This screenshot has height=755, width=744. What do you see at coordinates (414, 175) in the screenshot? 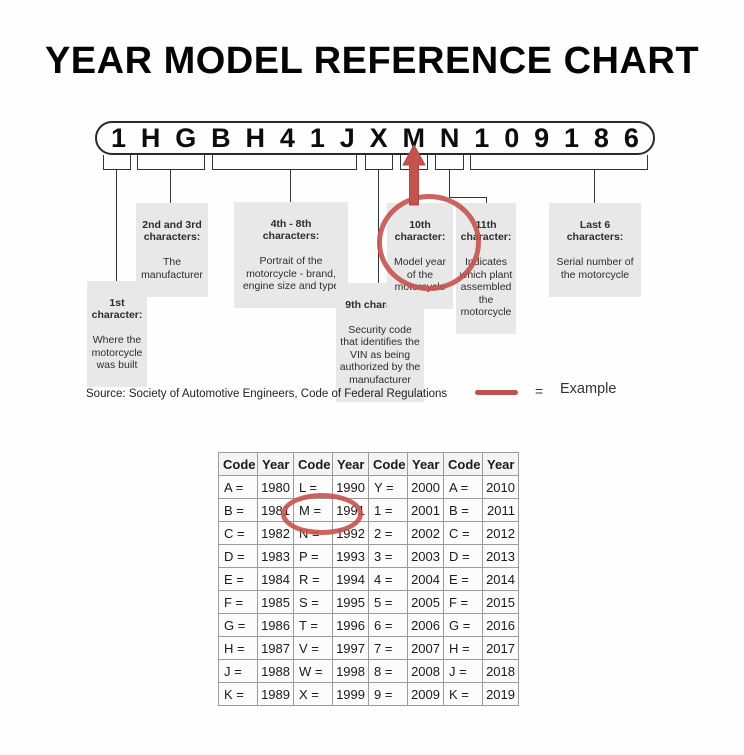
I see `red-arrow-up-icon` at bounding box center [414, 175].